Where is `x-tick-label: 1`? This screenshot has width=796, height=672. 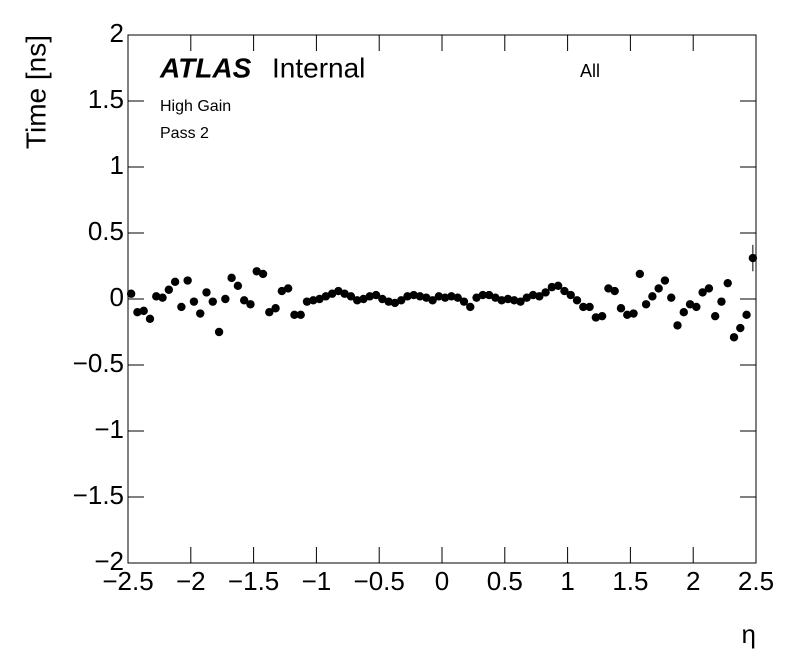
x-tick-label: 1 is located at coordinates (567, 581).